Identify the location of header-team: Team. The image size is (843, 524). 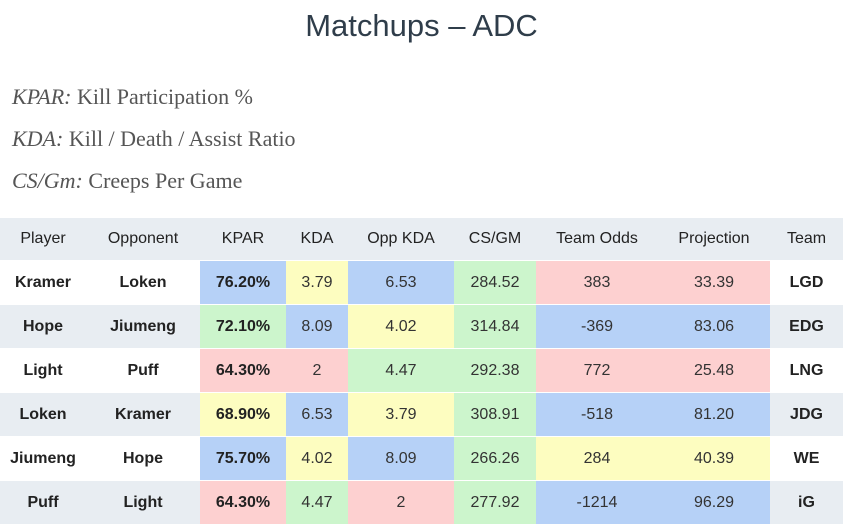
(806, 239).